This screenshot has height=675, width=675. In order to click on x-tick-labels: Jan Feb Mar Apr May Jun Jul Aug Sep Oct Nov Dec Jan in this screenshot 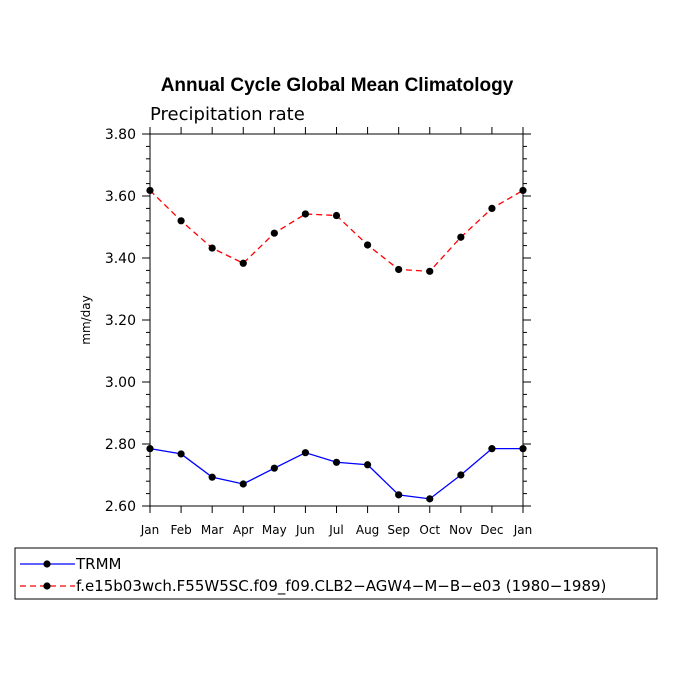, I will do `click(336, 530)`.